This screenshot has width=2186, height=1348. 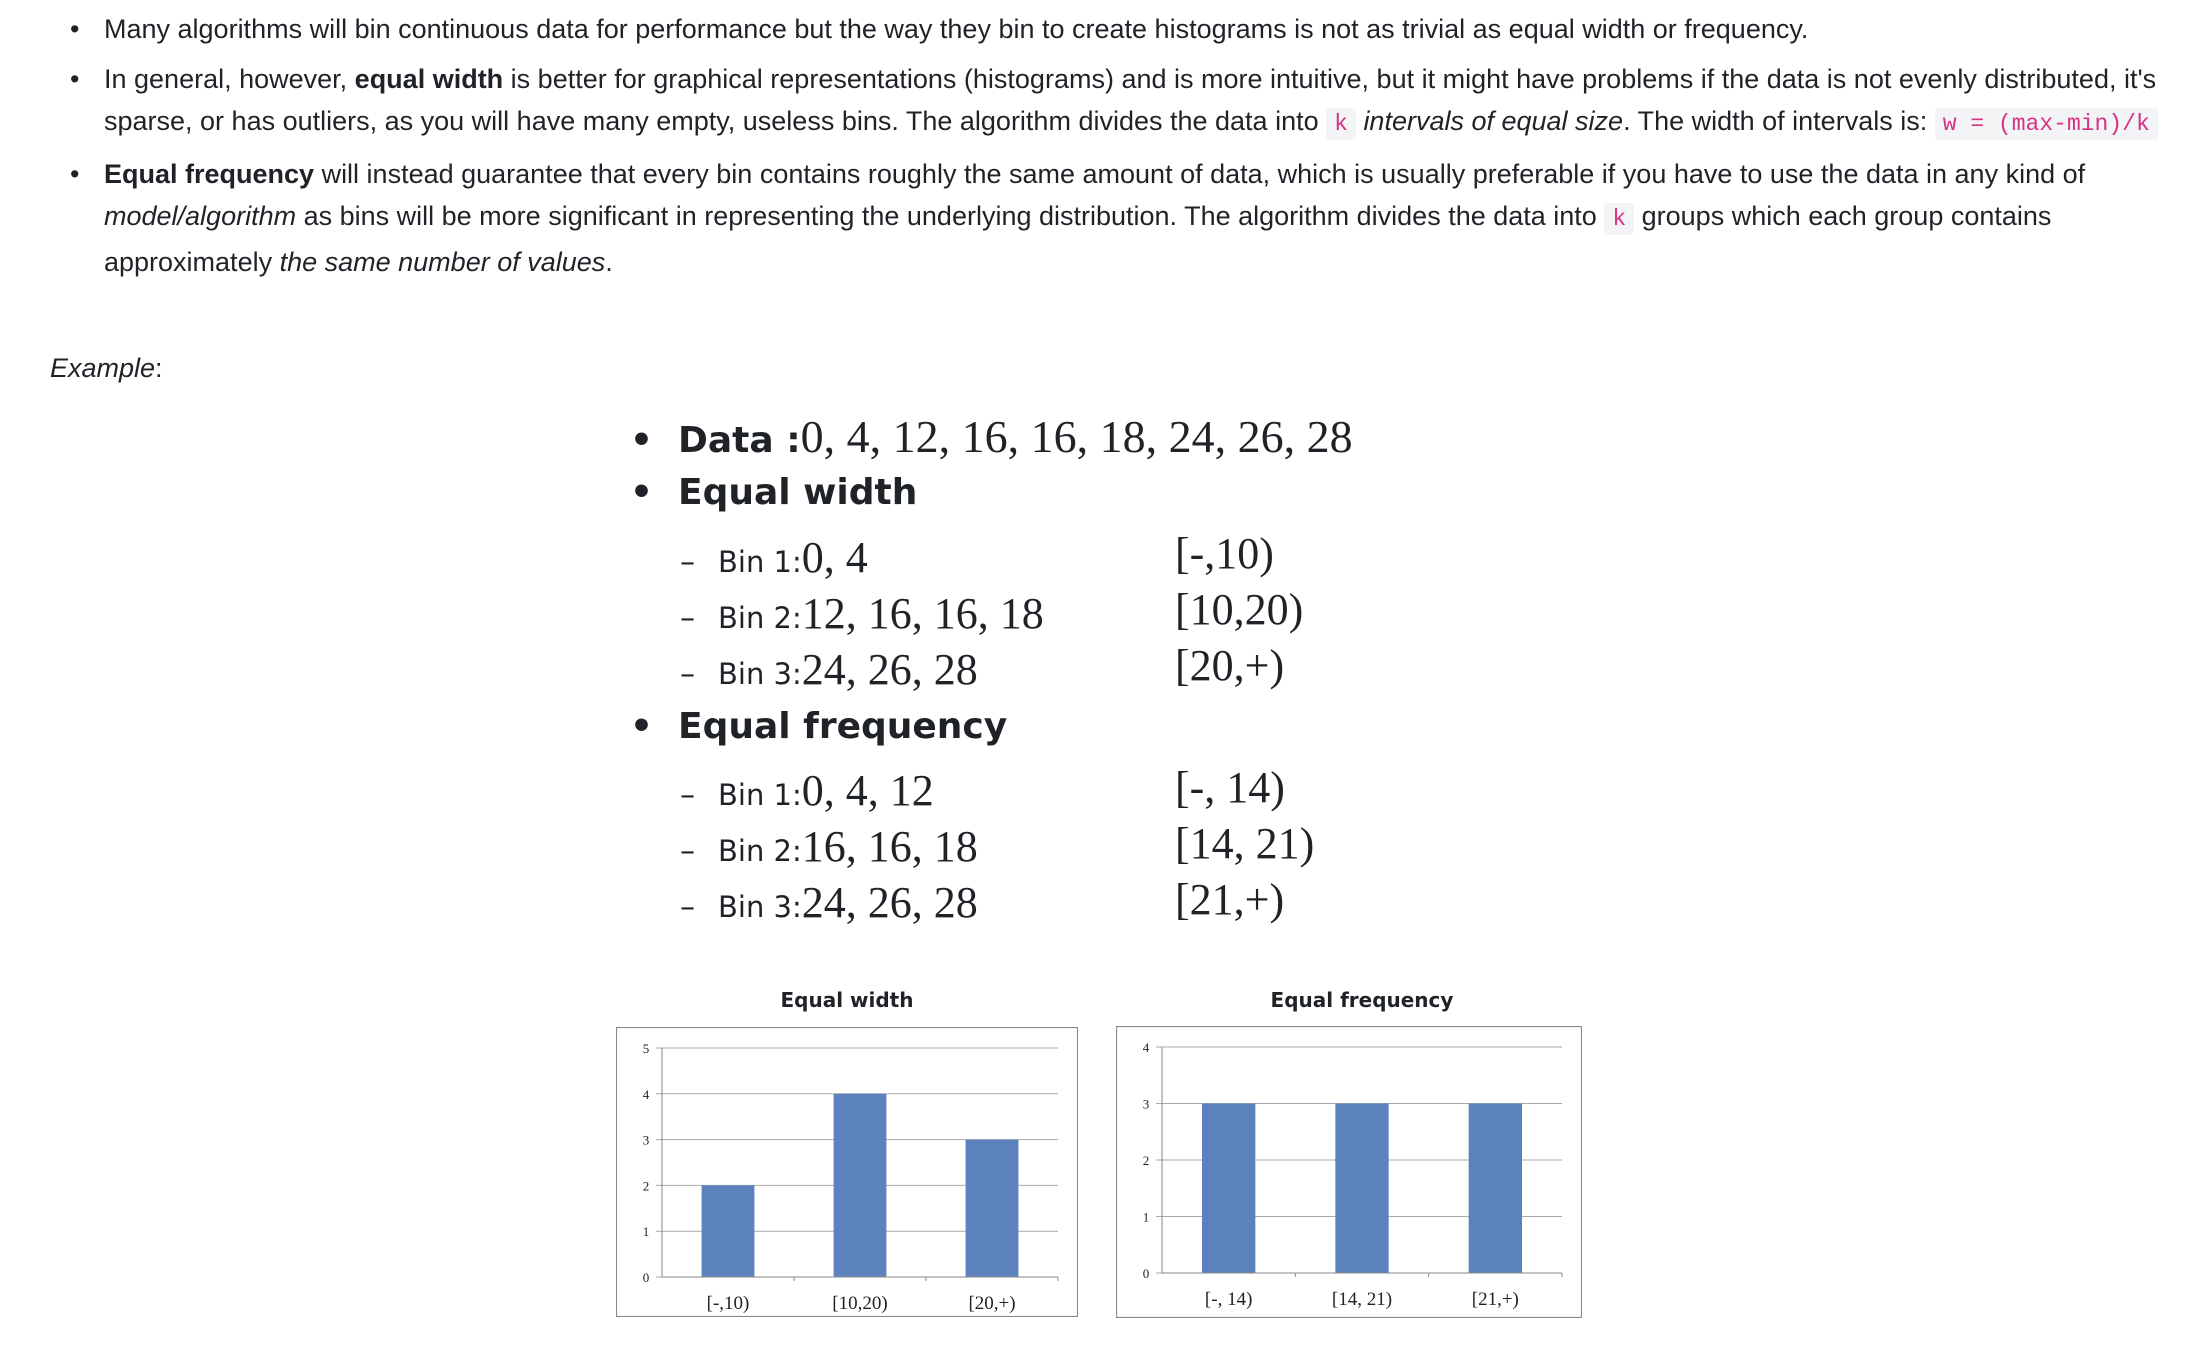 I want to click on slide-ef-bin-row: – Bin 2: 16, 16, 18, so click(x=829, y=846).